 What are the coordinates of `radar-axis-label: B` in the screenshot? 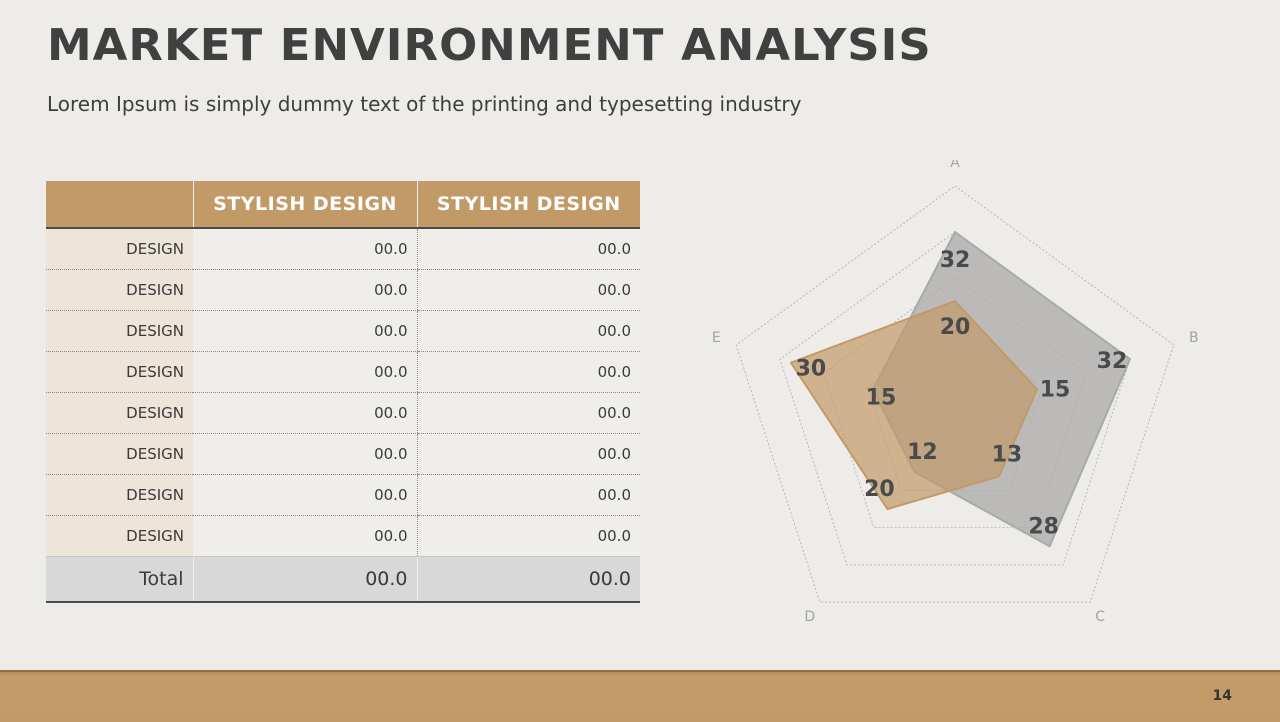 It's located at (1194, 338).